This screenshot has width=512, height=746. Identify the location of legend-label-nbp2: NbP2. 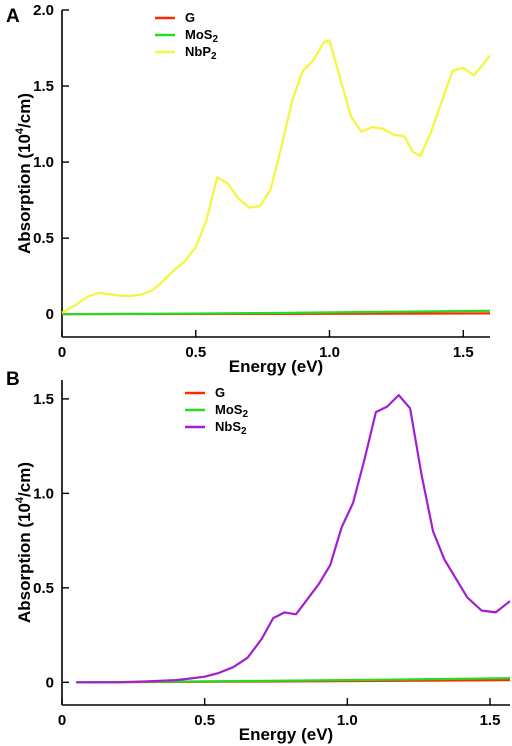
(201, 53).